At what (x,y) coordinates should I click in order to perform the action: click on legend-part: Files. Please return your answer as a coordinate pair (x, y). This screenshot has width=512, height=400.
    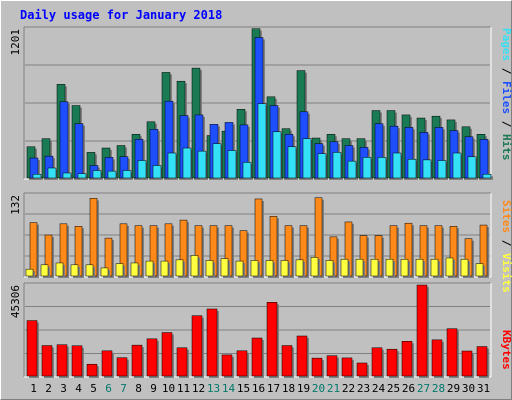
    Looking at the image, I should click on (506, 97).